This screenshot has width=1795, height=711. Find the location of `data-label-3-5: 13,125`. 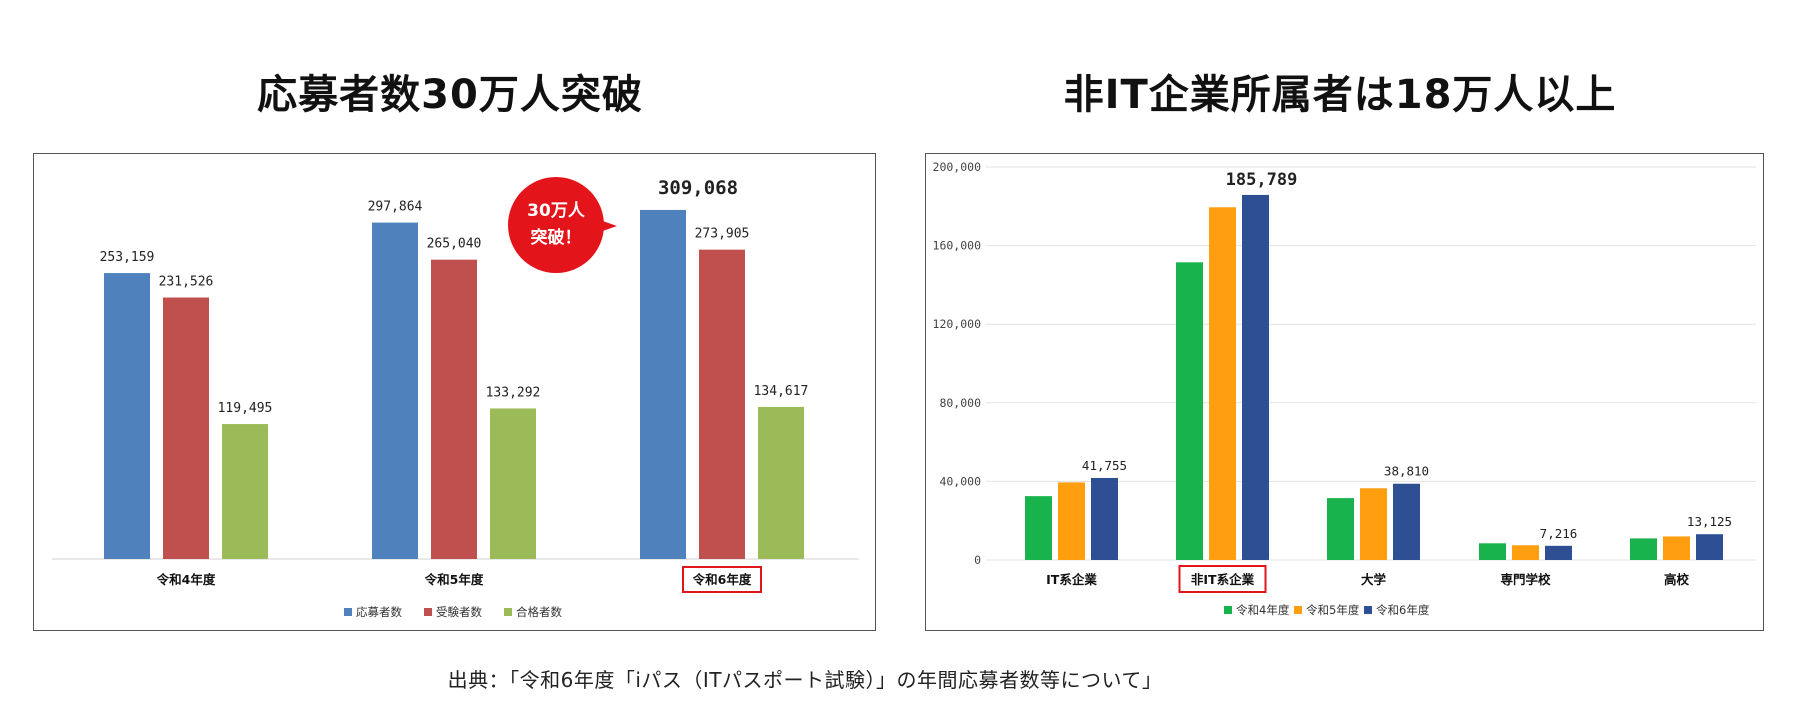

data-label-3-5: 13,125 is located at coordinates (1709, 521).